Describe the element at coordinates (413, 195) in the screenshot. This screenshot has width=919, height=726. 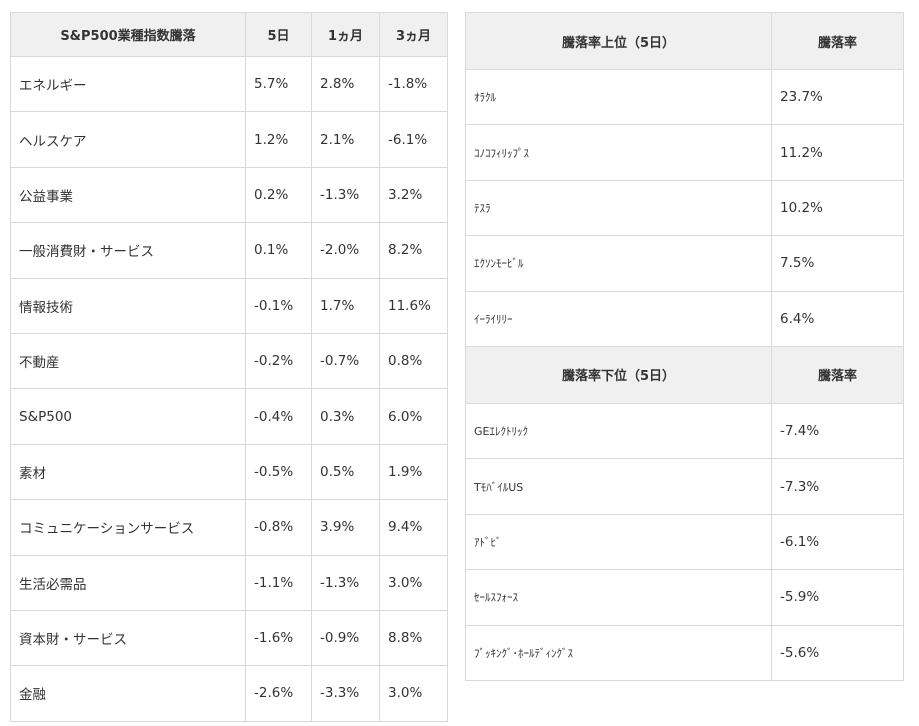
I see `sector-3month: 3.2%` at that location.